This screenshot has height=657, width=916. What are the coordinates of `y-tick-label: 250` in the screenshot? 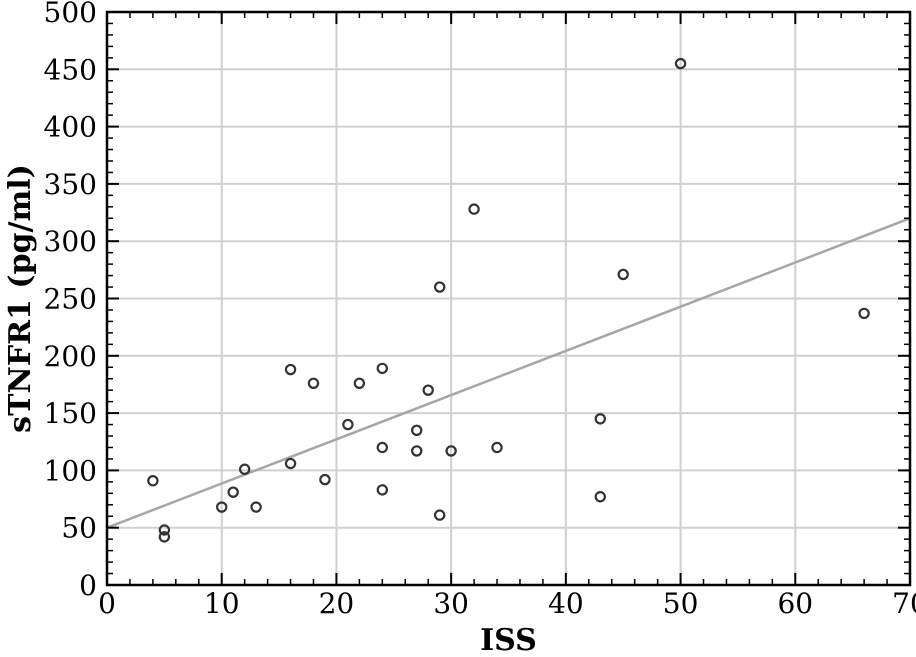 It's located at (70, 299).